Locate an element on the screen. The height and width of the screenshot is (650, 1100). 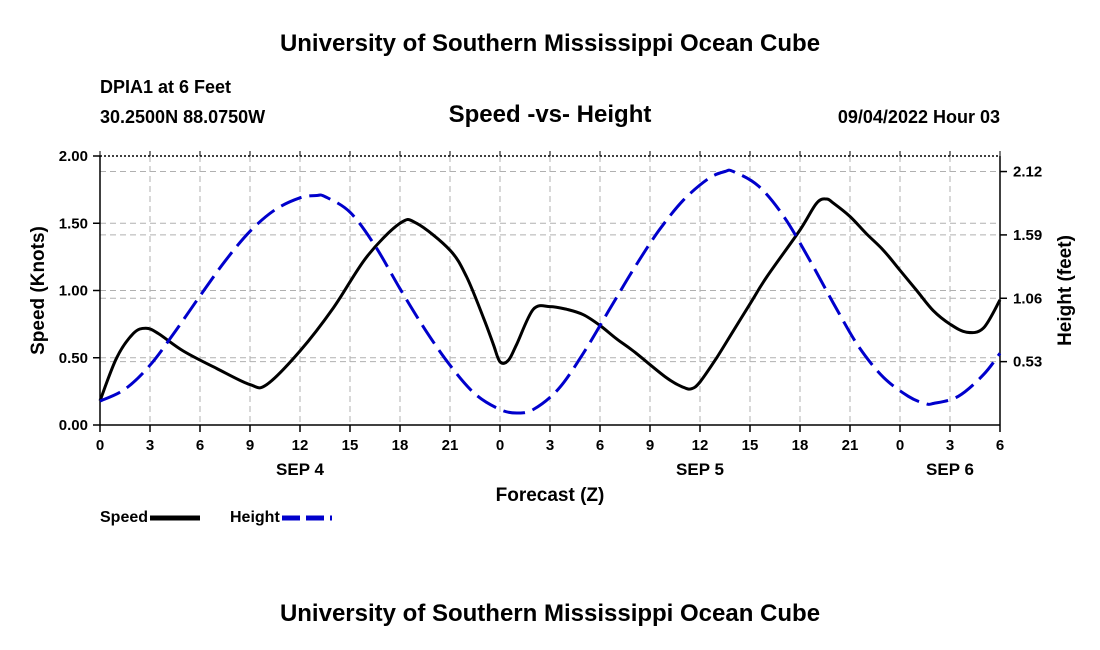
legend-speed: Speed is located at coordinates (151, 518).